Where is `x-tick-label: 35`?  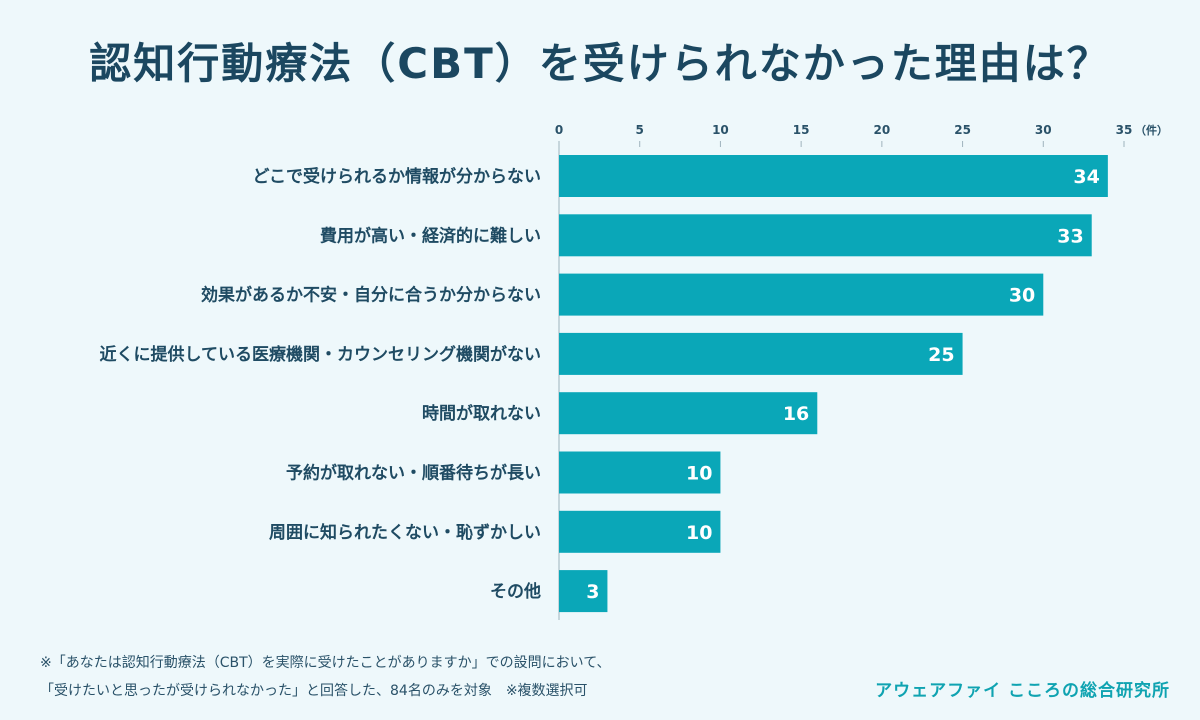 x-tick-label: 35 is located at coordinates (1124, 130).